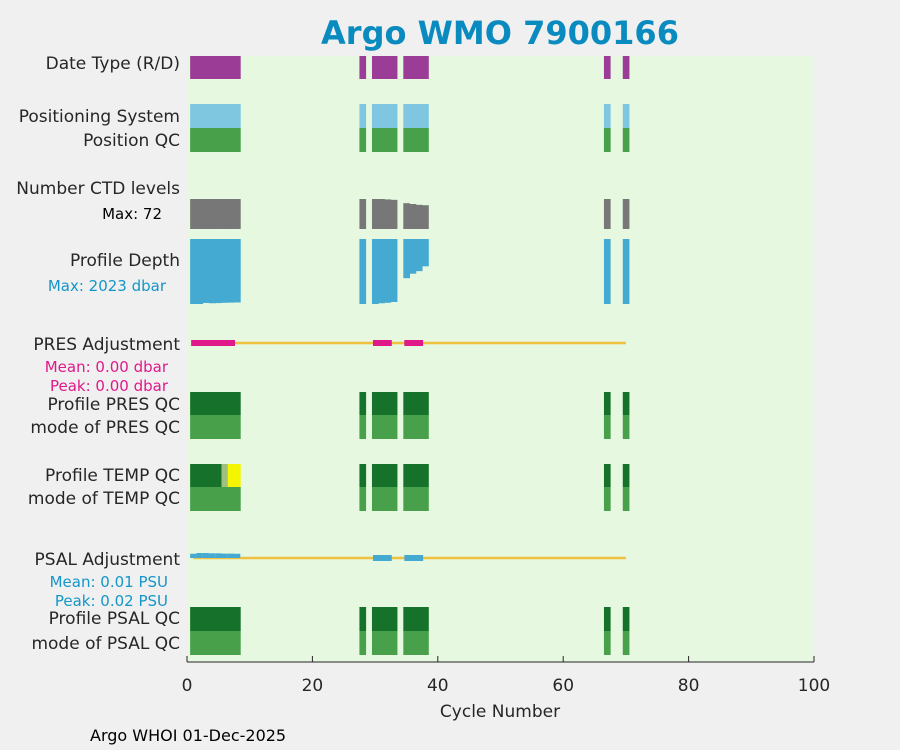 This screenshot has height=750, width=900. I want to click on row-note-pres-adjustment-1: Peak: 0.00 dbar, so click(109, 386).